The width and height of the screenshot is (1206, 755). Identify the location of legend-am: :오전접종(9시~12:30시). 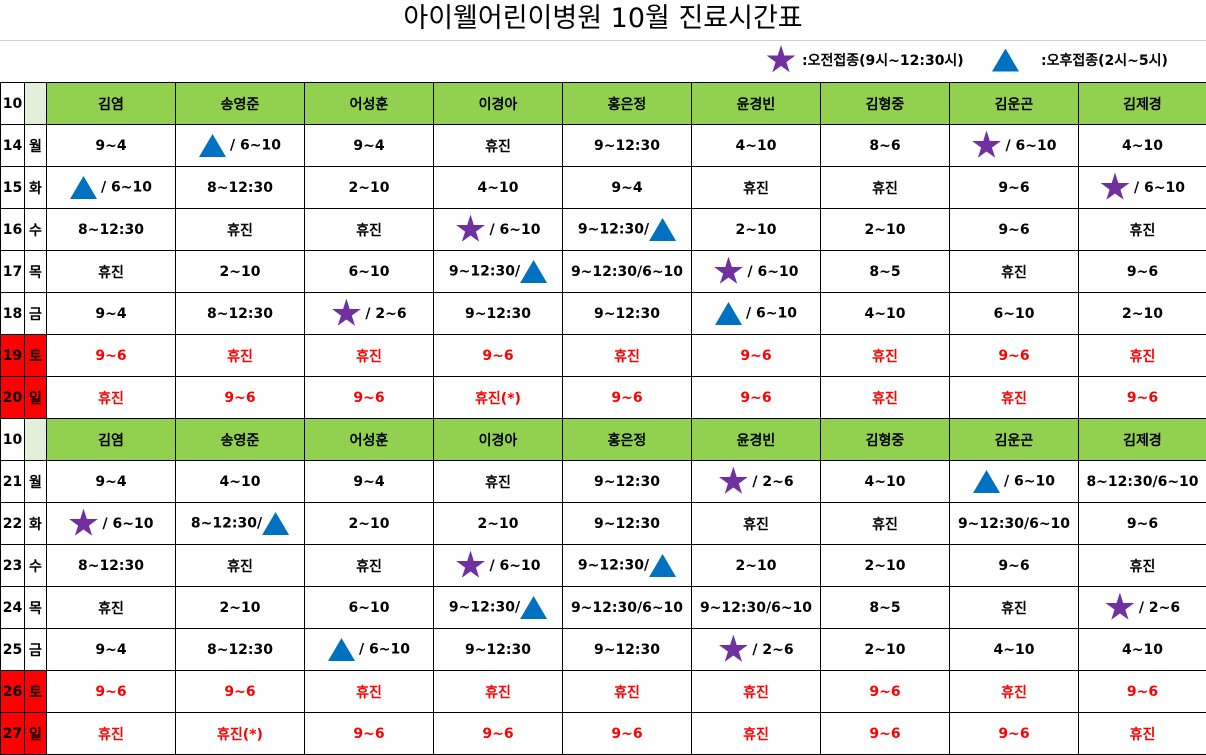
(865, 60).